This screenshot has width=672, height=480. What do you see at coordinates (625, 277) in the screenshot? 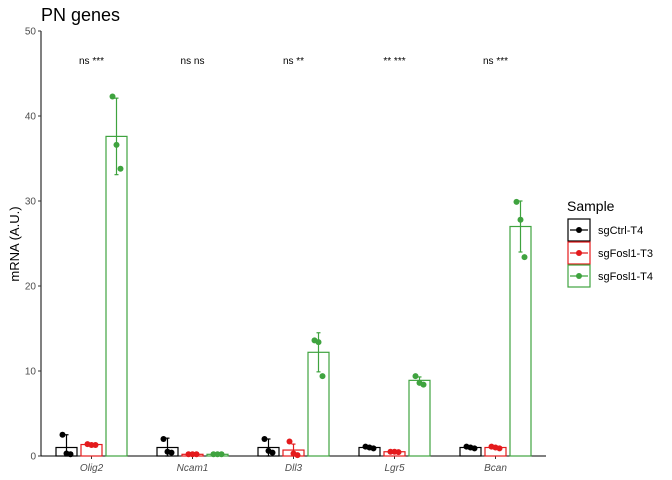
I see `legend-label: sgFosl1-T4` at bounding box center [625, 277].